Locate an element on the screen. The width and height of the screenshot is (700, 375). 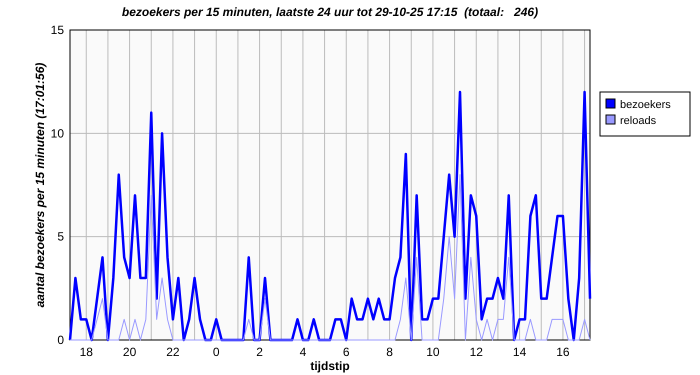
y-tick-label: 15 is located at coordinates (57, 30).